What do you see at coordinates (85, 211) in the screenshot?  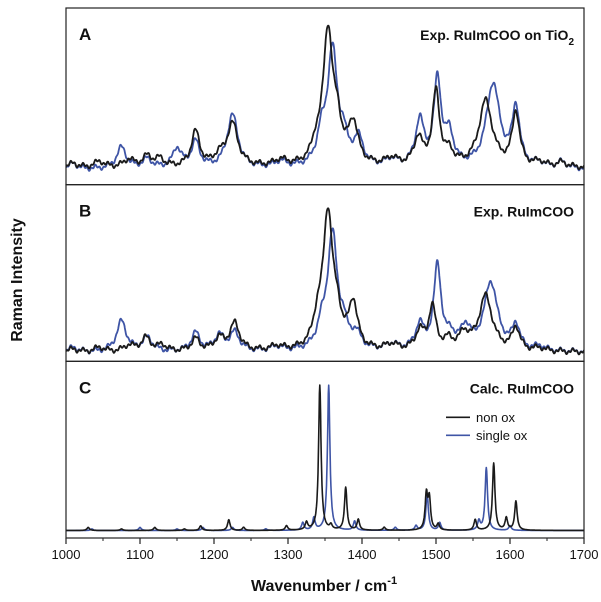 I see `panel-letter: B` at bounding box center [85, 211].